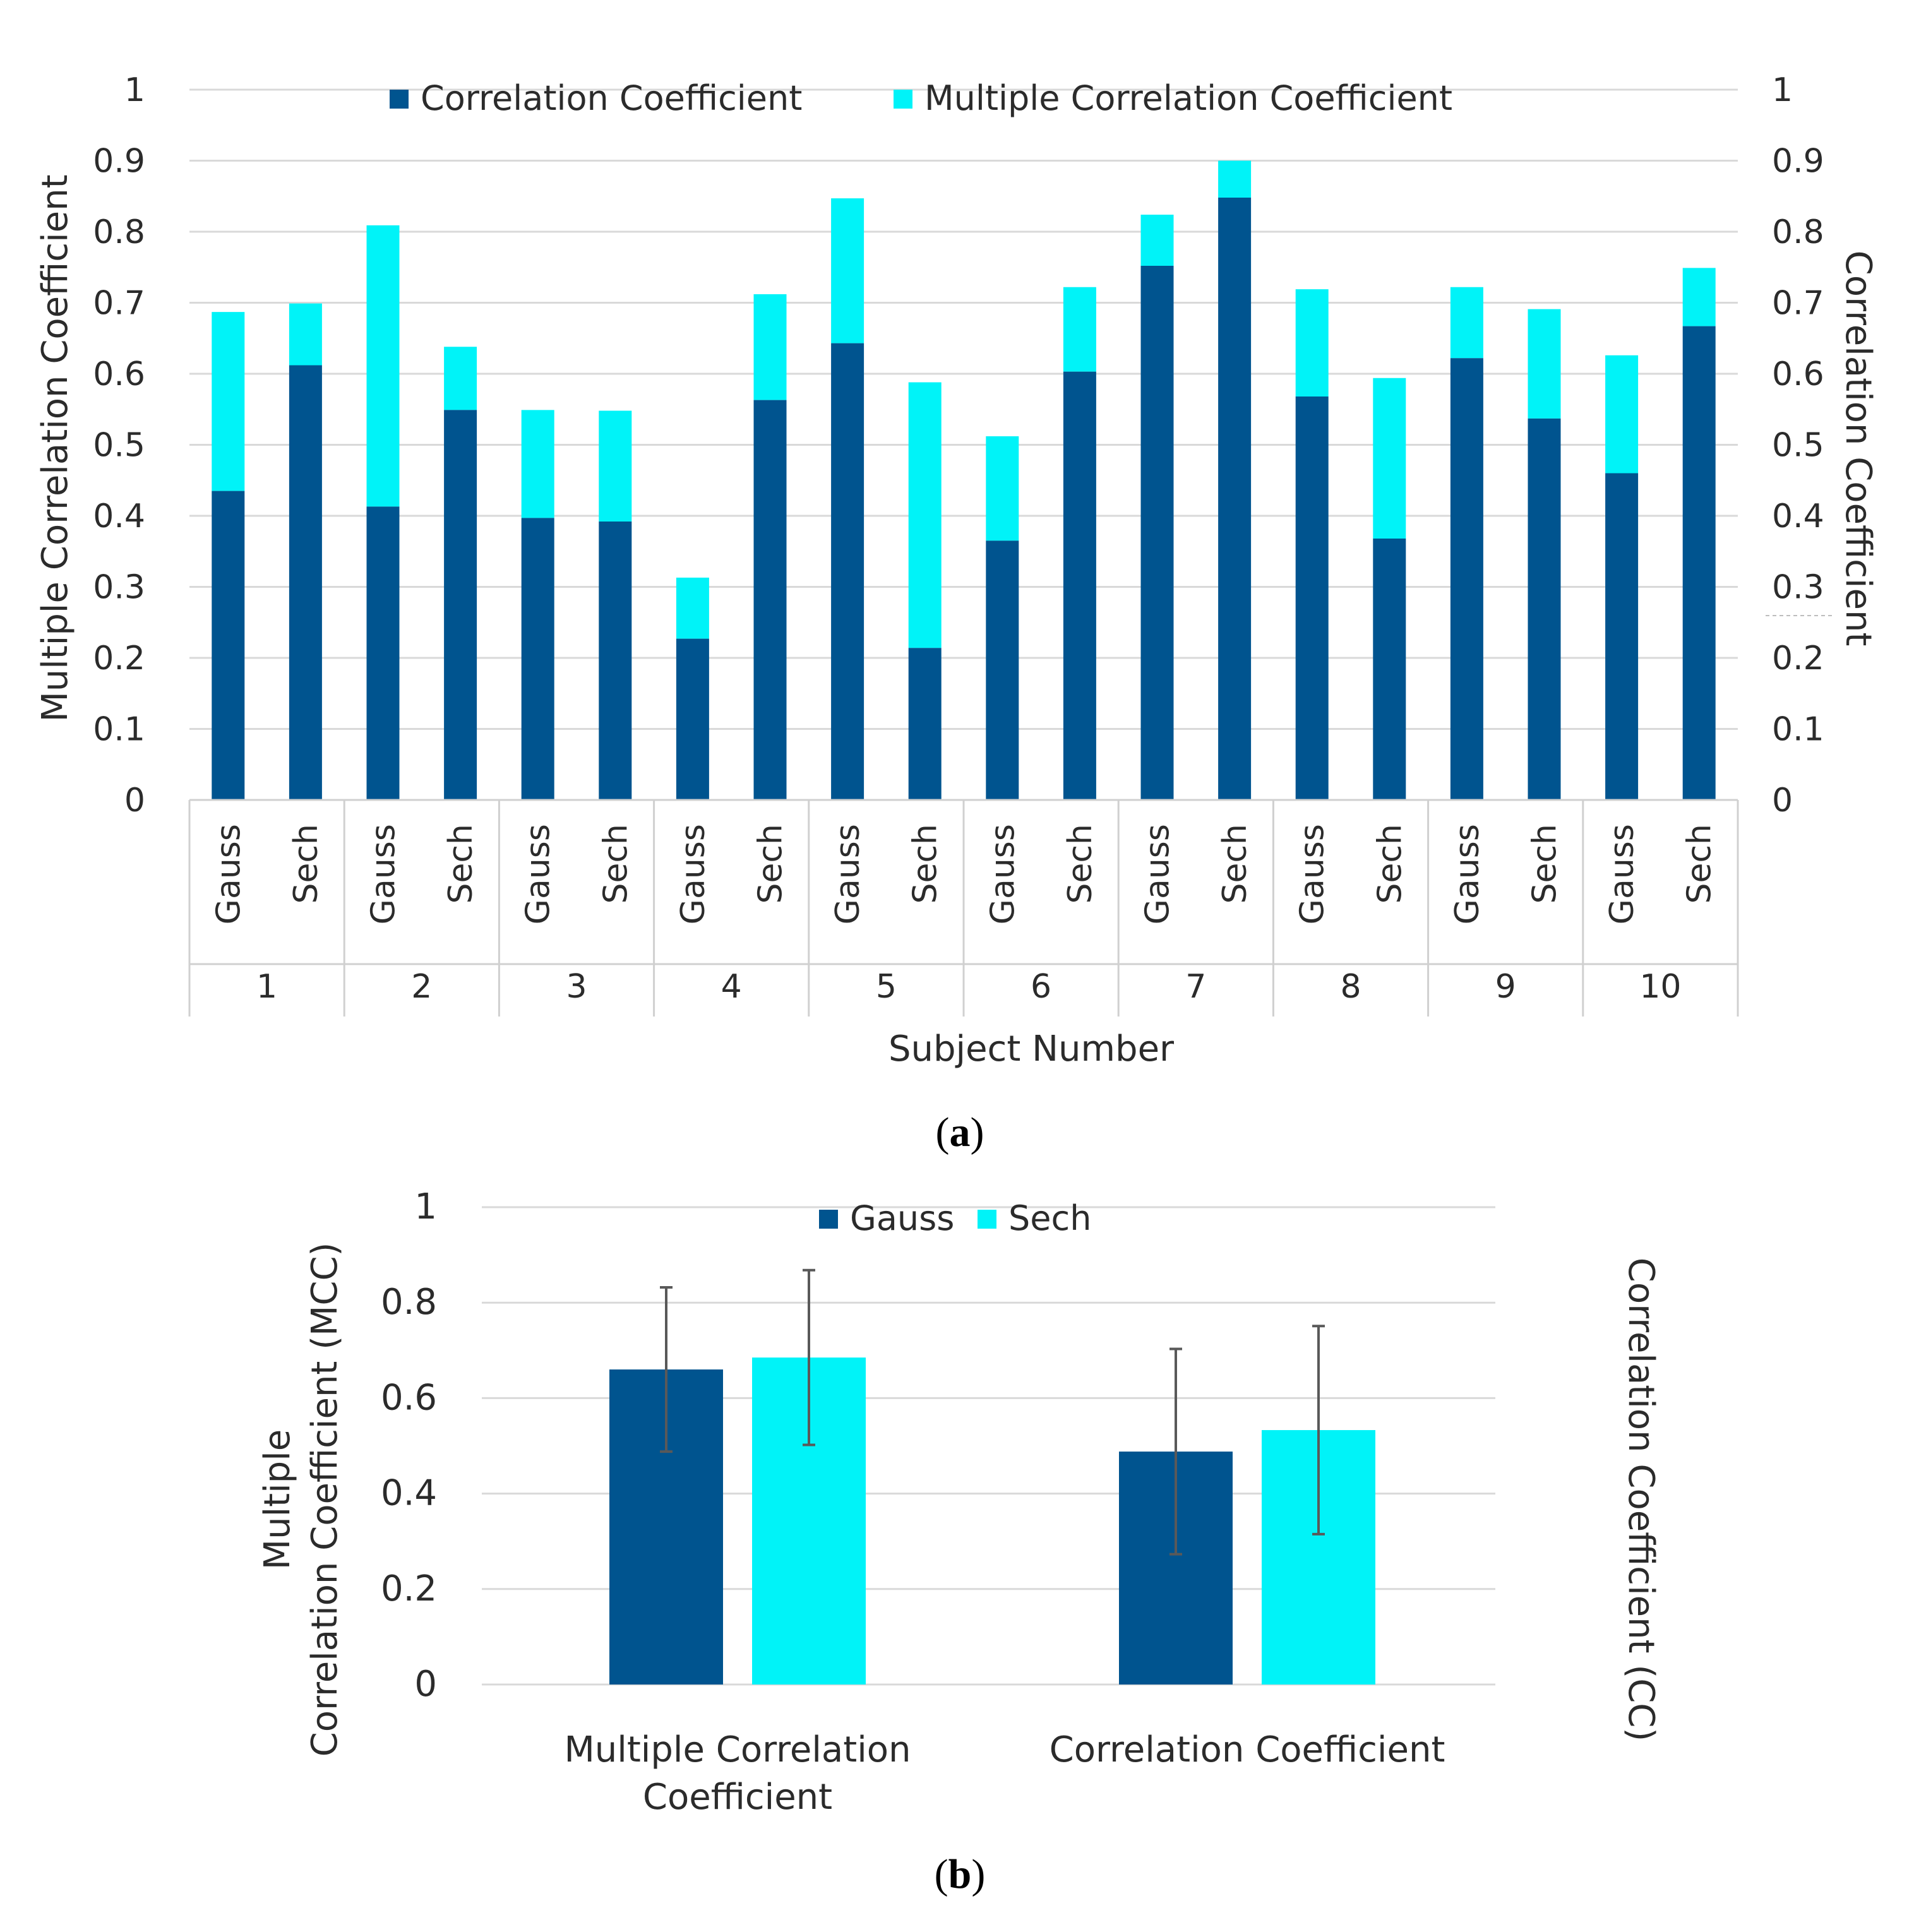  Describe the element at coordinates (1782, 801) in the screenshot. I see `y-tick-label-right: 0` at that location.